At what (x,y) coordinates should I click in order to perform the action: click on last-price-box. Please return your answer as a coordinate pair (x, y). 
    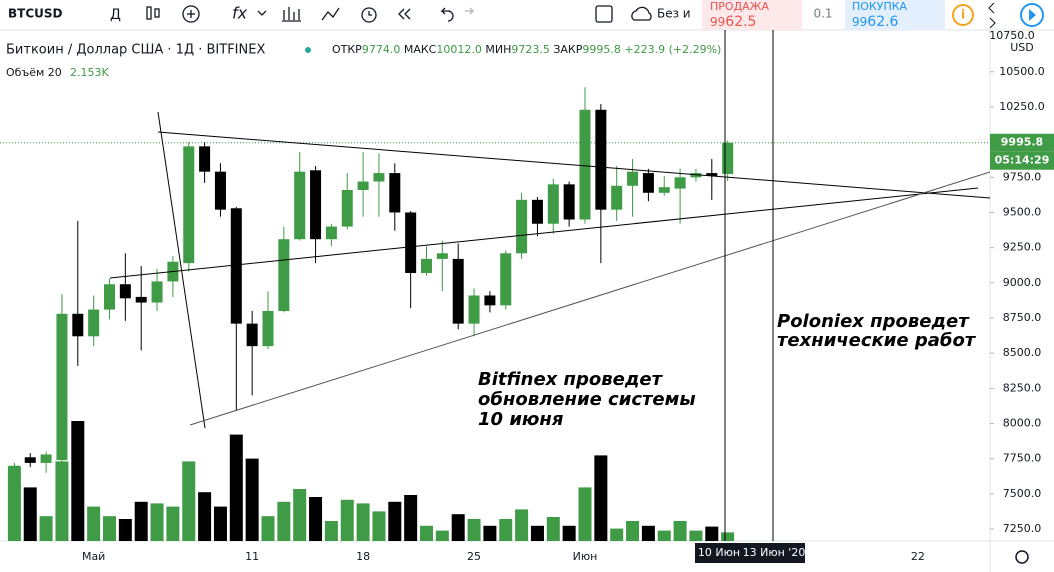
    Looking at the image, I should click on (1022, 142).